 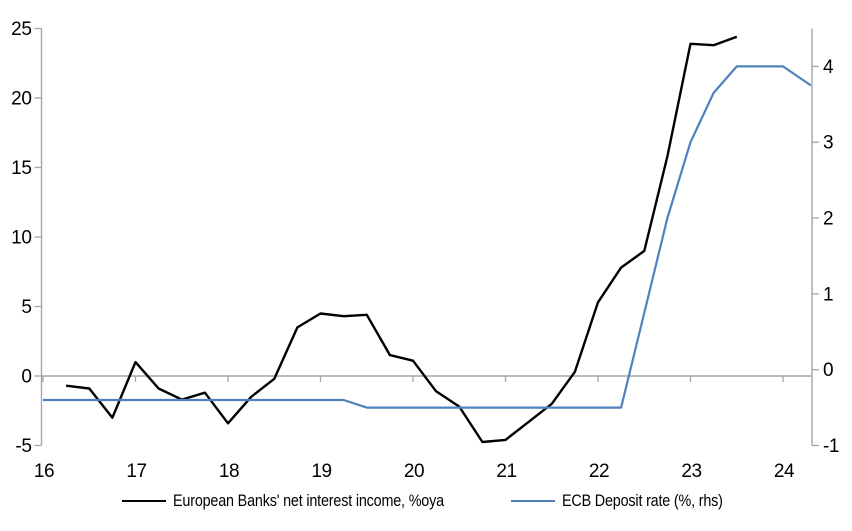 I want to click on right-axis-tick-label: -1, so click(x=831, y=446).